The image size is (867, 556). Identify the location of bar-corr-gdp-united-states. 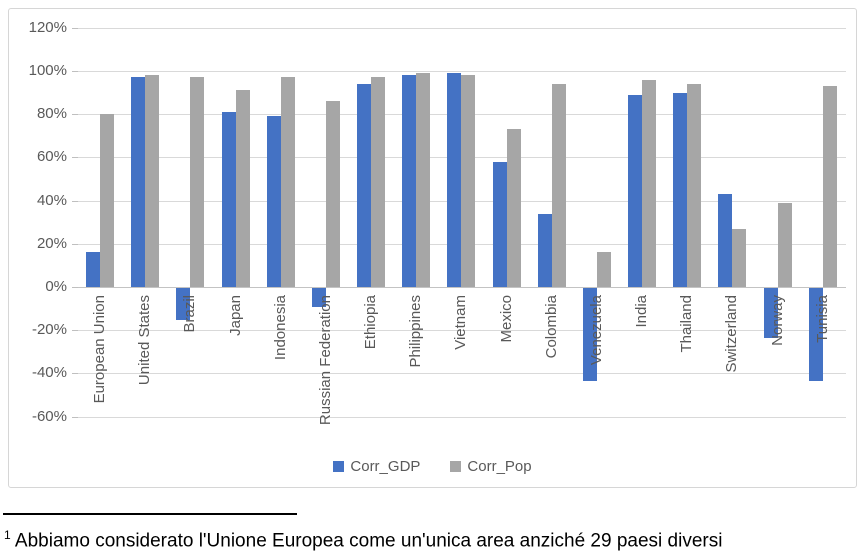
(138, 182).